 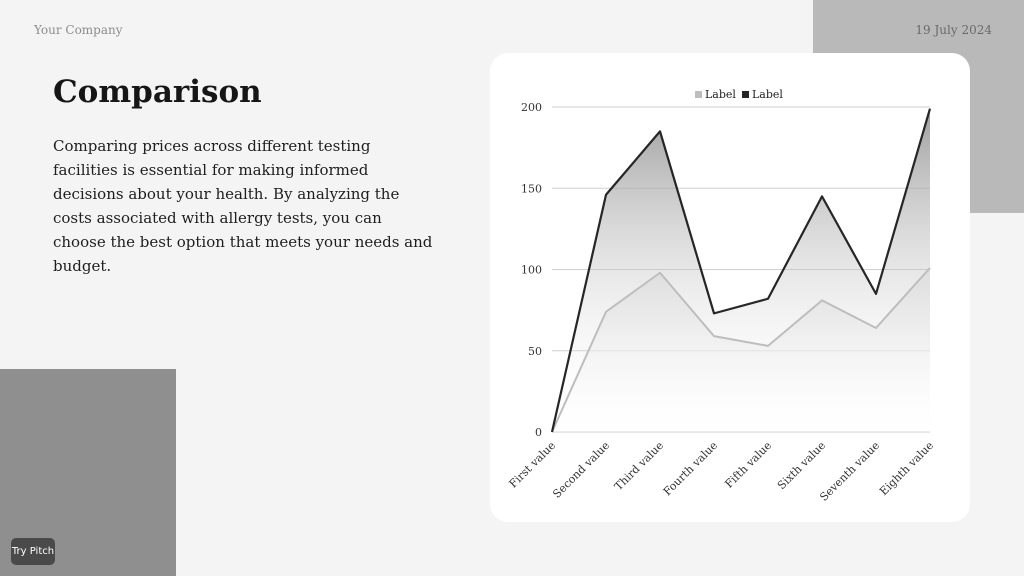 What do you see at coordinates (78, 30) in the screenshot?
I see `company-name: Your Company` at bounding box center [78, 30].